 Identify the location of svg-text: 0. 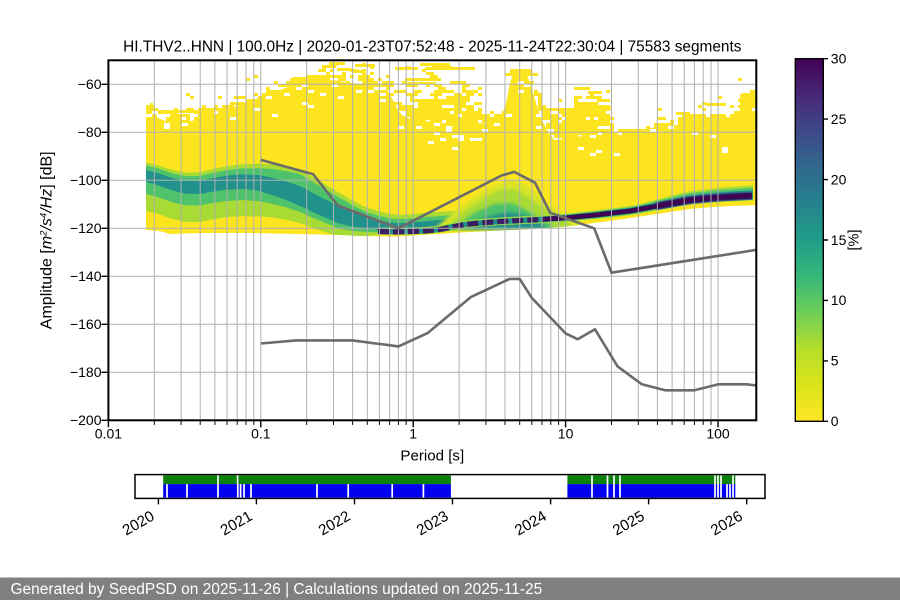
(835, 421).